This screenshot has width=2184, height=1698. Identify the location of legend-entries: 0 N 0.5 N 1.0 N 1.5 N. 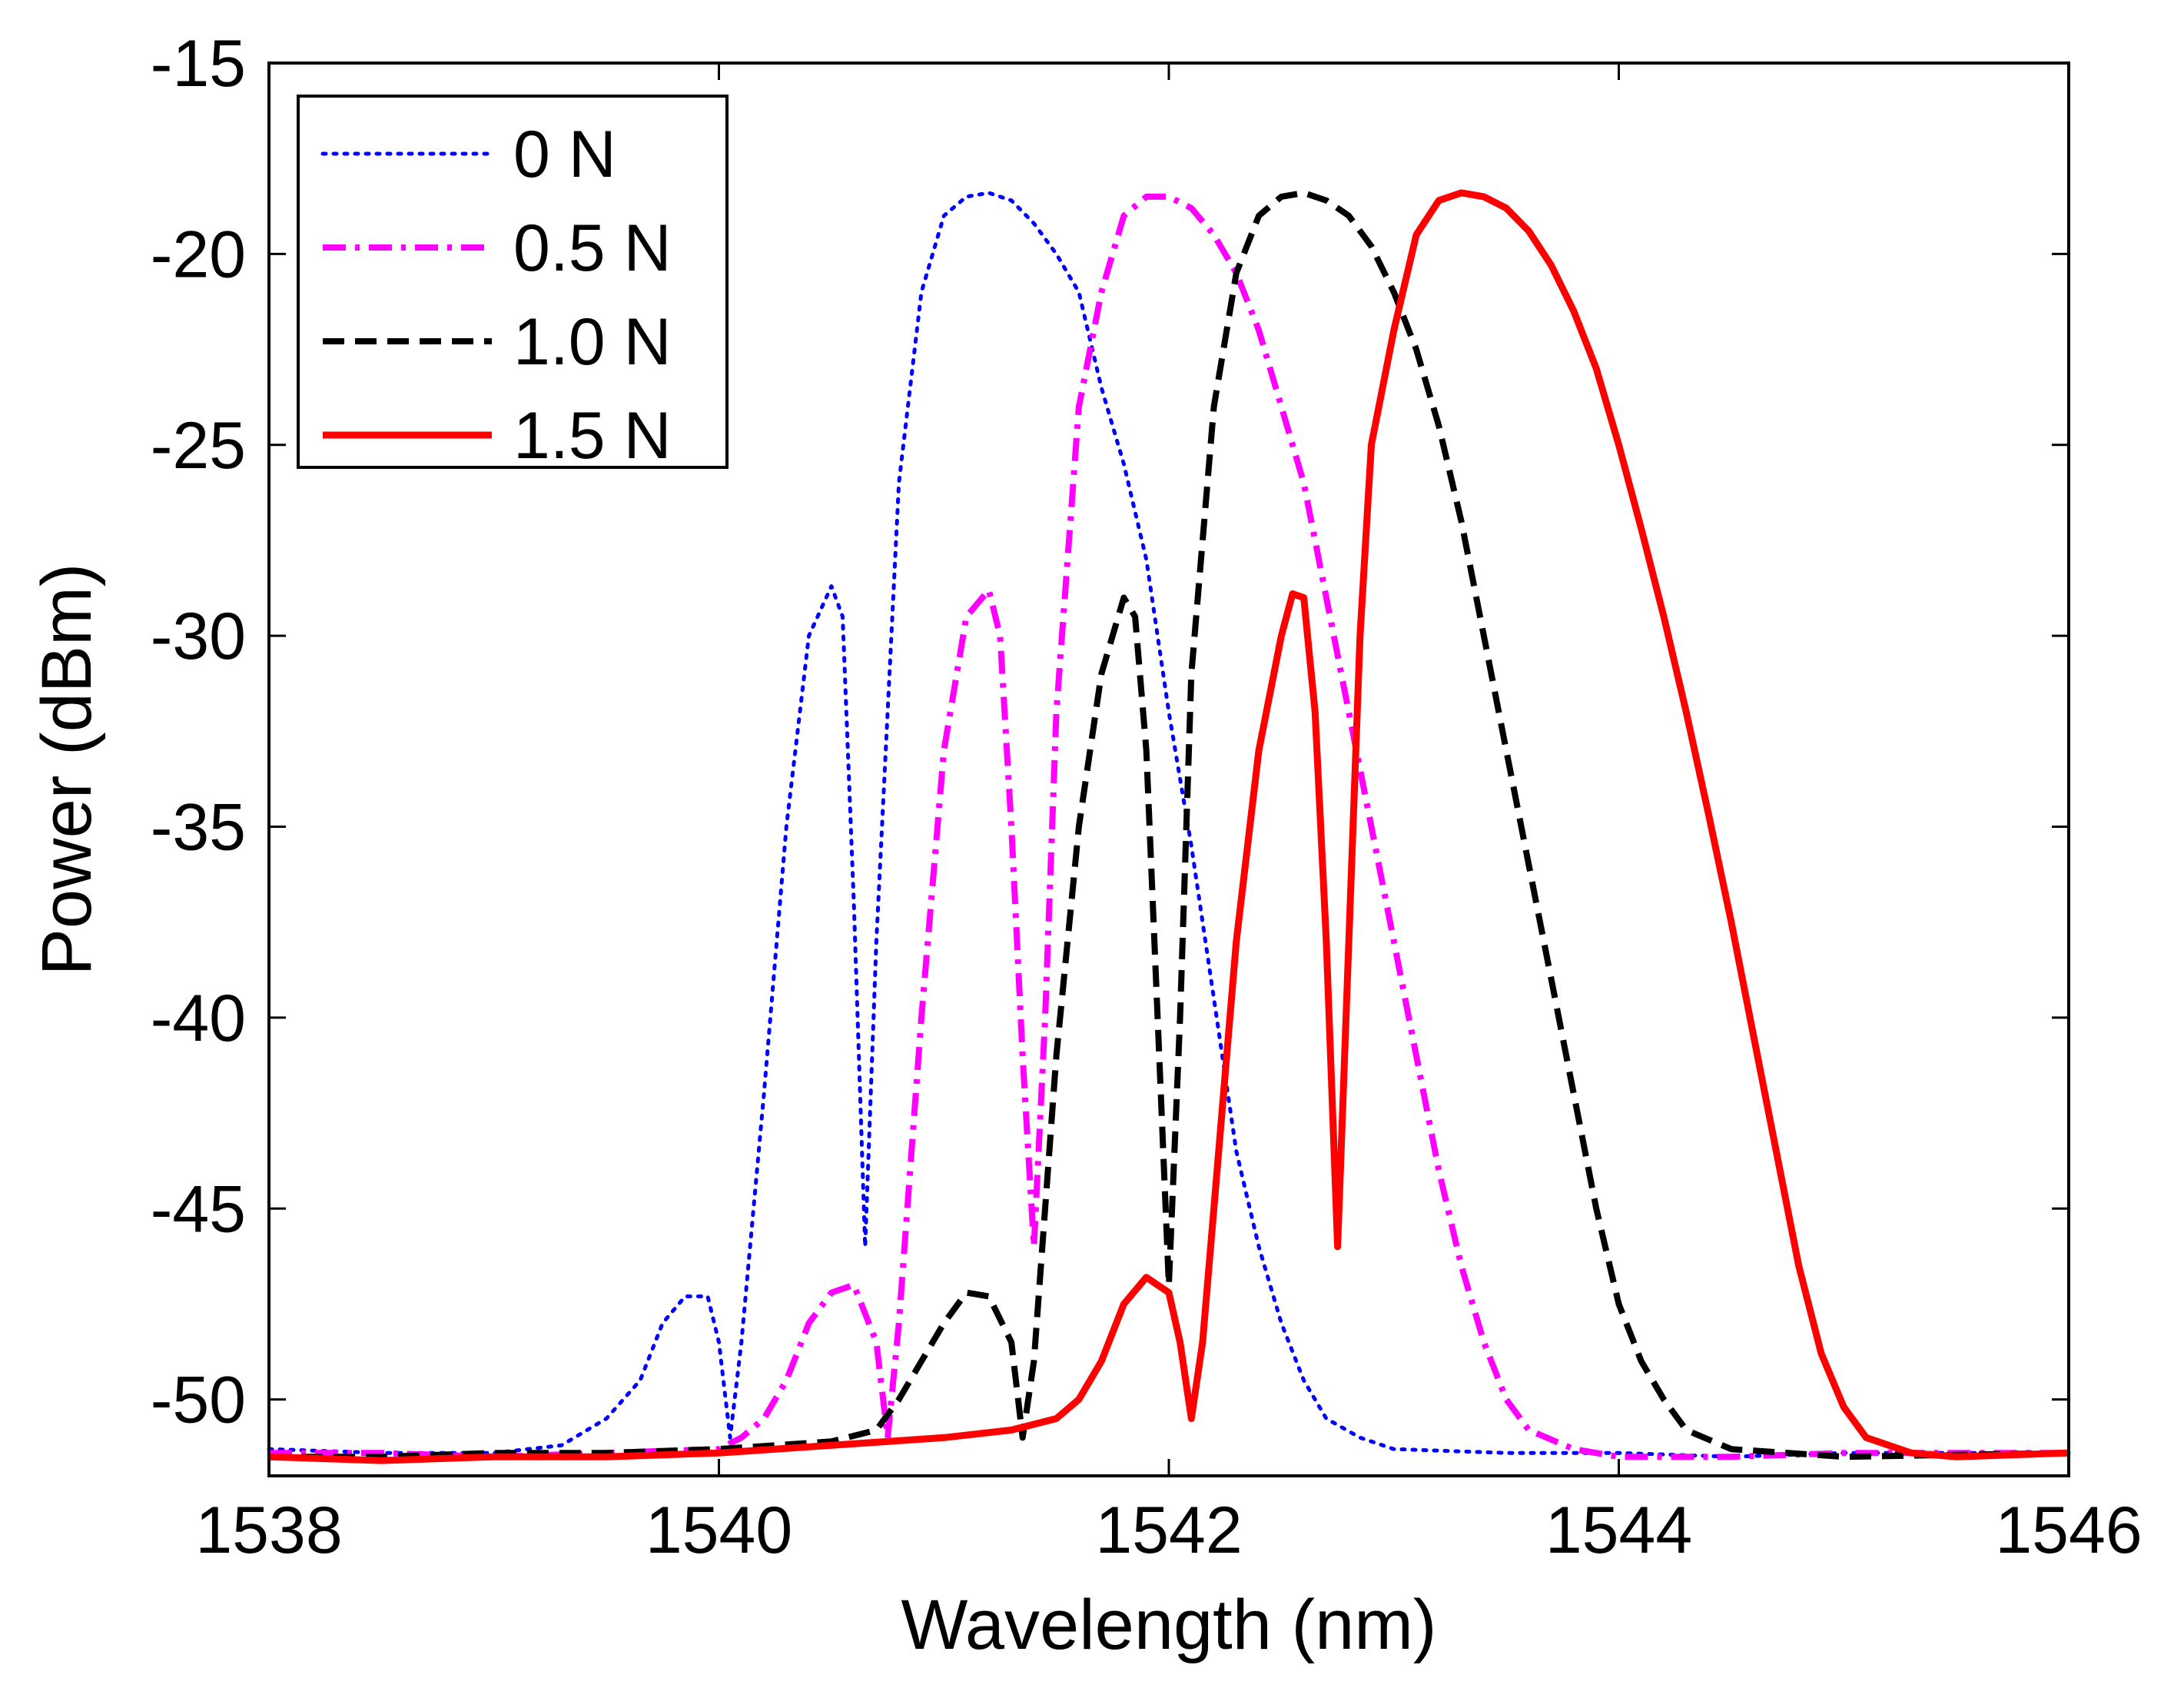
(496, 295).